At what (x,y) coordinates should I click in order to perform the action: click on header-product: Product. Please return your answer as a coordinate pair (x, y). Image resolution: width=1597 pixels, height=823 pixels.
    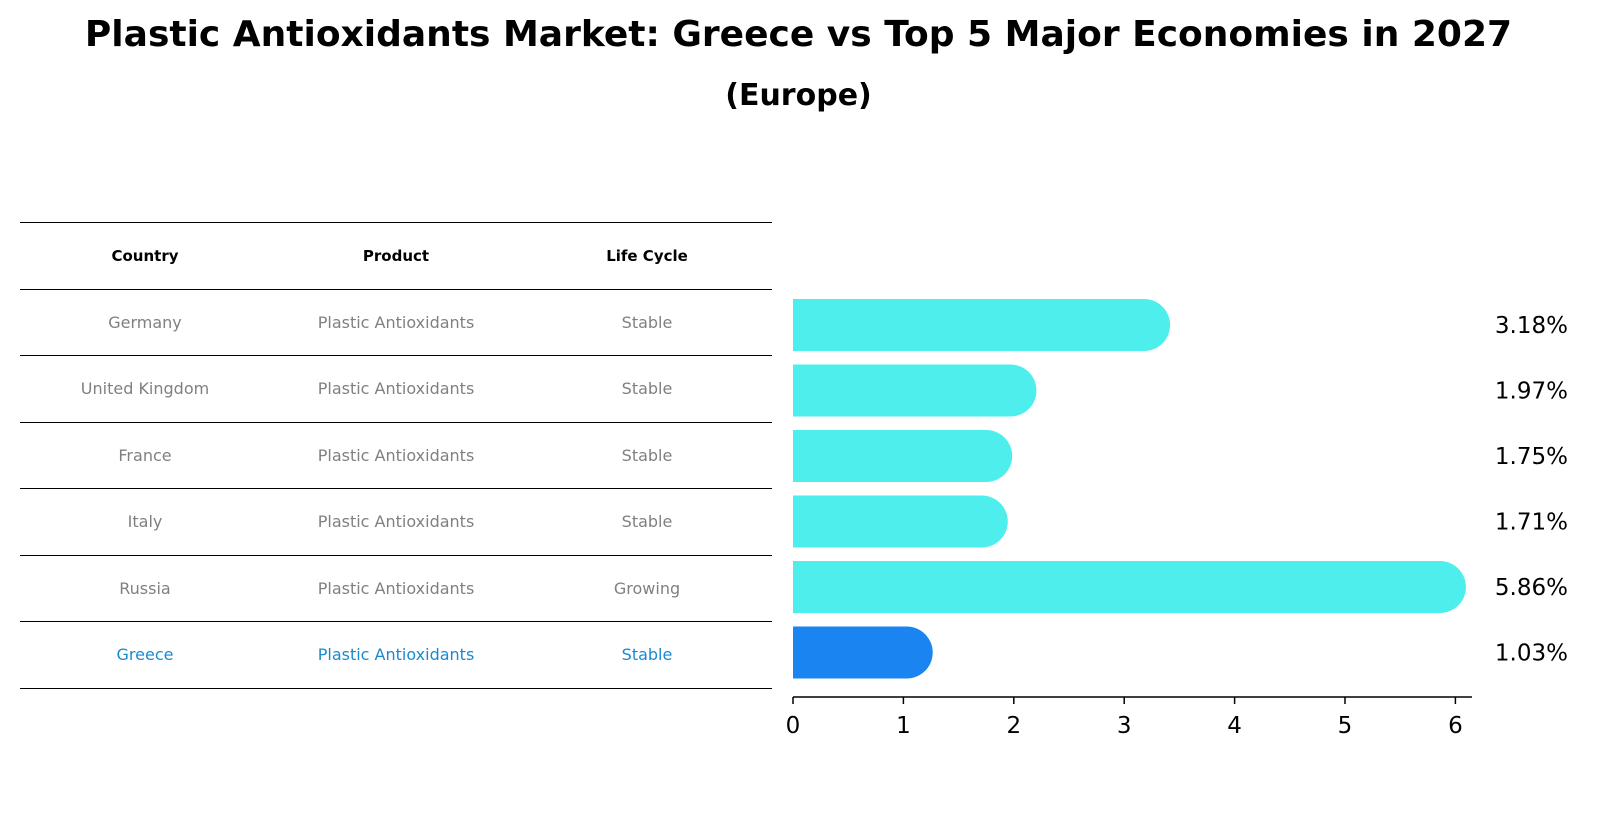
    Looking at the image, I should click on (396, 255).